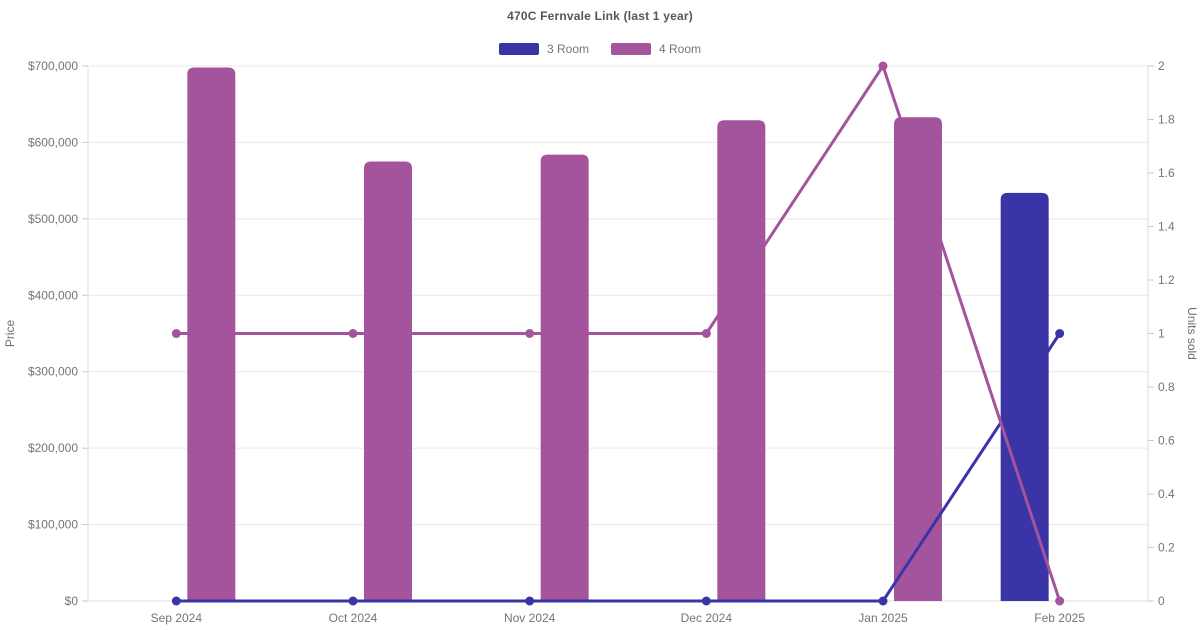  Describe the element at coordinates (1166, 548) in the screenshot. I see `right-axis-tick-label: 0.2` at that location.